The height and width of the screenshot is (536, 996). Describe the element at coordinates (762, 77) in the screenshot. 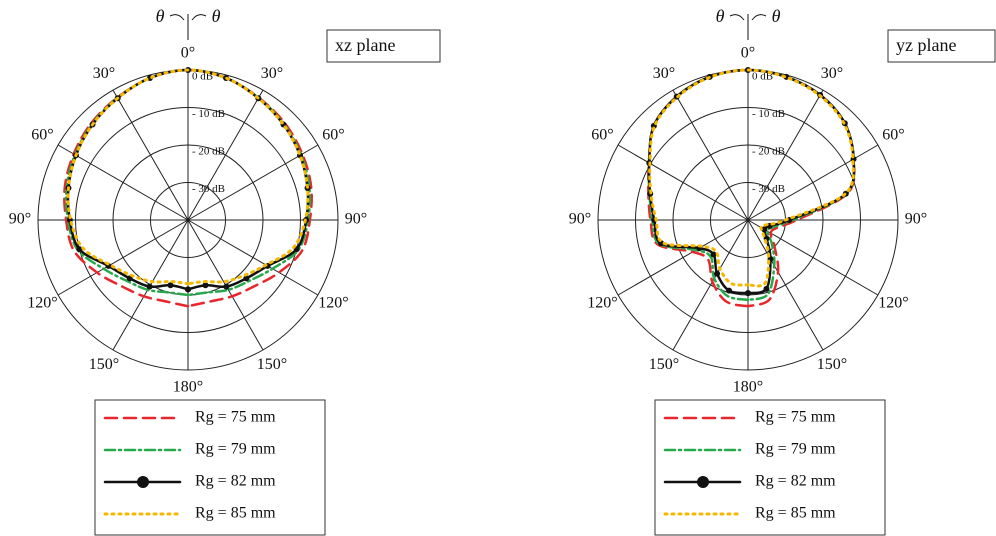

I see `r-tick-label: 0 dB` at that location.